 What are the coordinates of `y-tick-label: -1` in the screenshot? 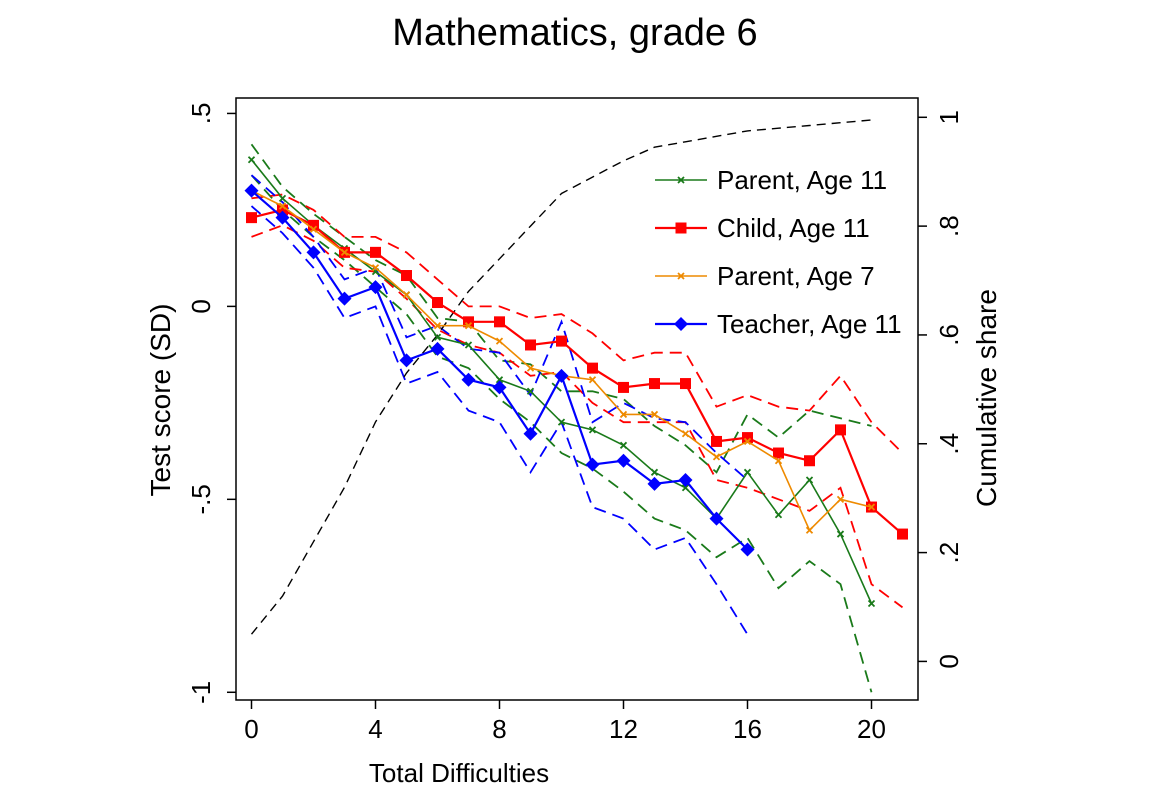 It's located at (201, 692).